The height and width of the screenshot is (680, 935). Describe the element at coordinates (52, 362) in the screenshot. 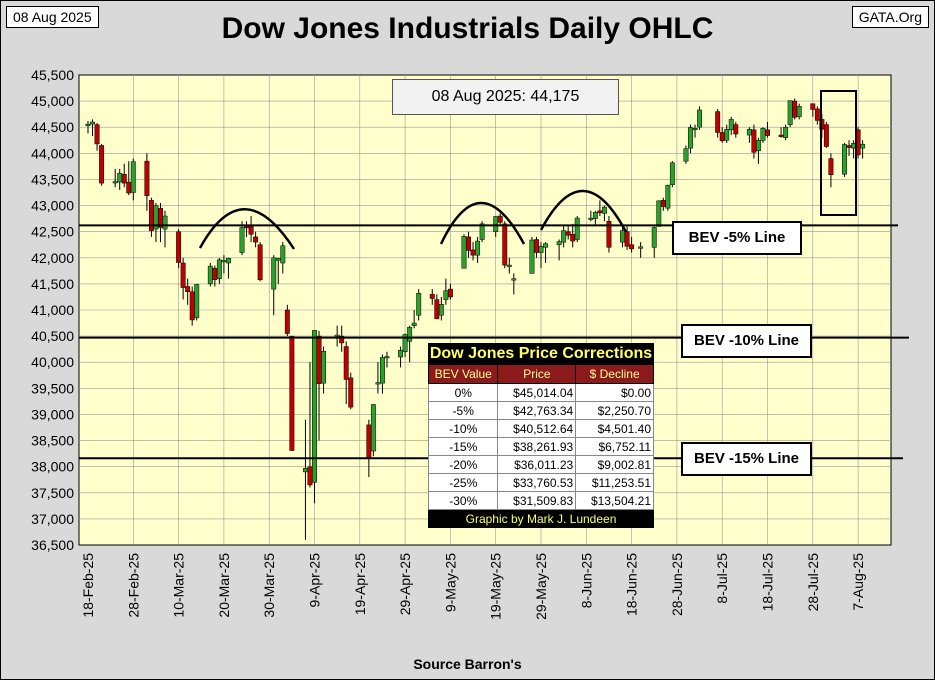

I see `y-tick-label: 40,000` at that location.